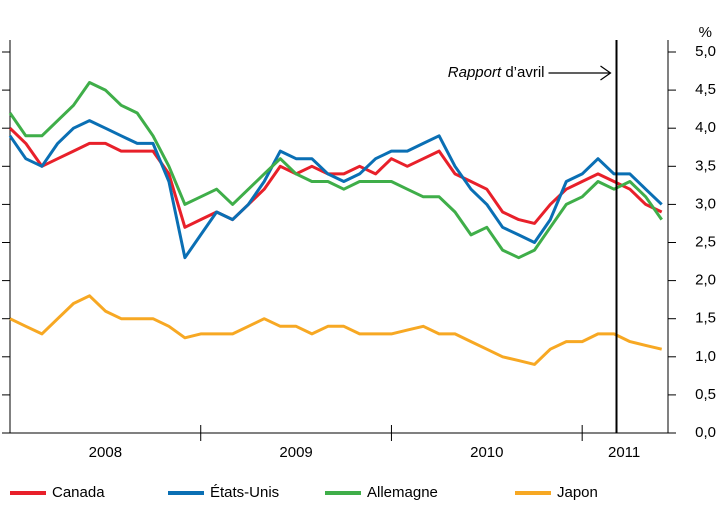 The image size is (720, 511). I want to click on x-tick-label: 2008, so click(105, 452).